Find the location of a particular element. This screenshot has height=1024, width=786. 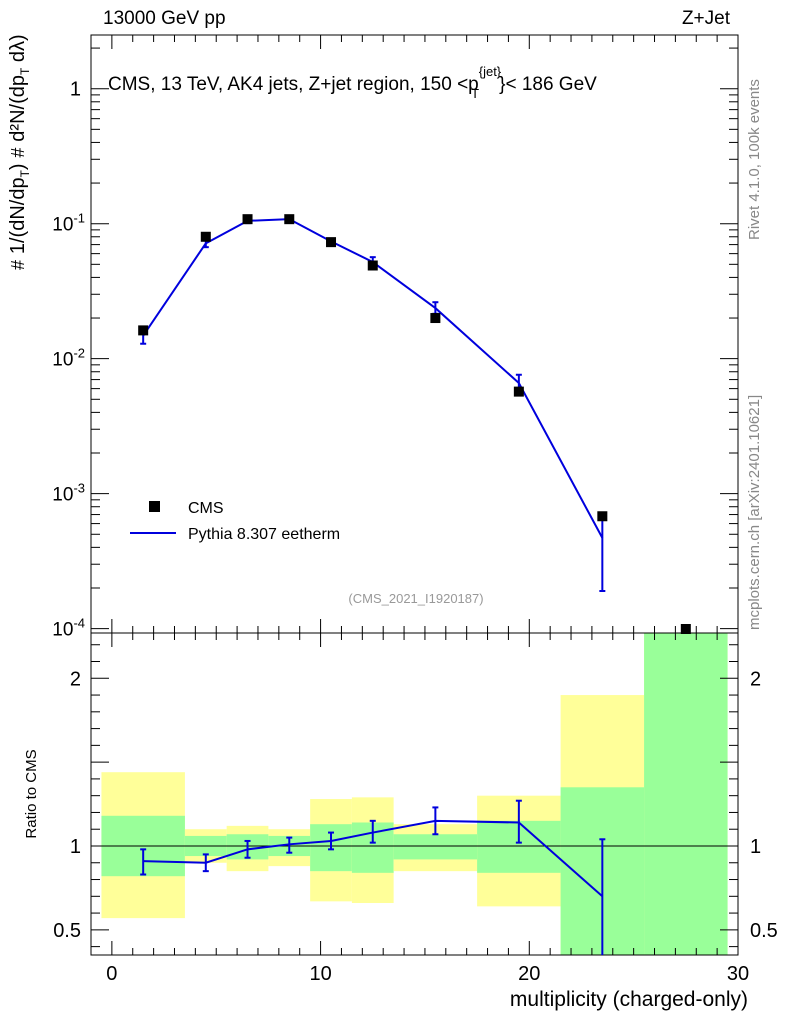

ratio-y-tick-label-right: 0.5 is located at coordinates (764, 931).